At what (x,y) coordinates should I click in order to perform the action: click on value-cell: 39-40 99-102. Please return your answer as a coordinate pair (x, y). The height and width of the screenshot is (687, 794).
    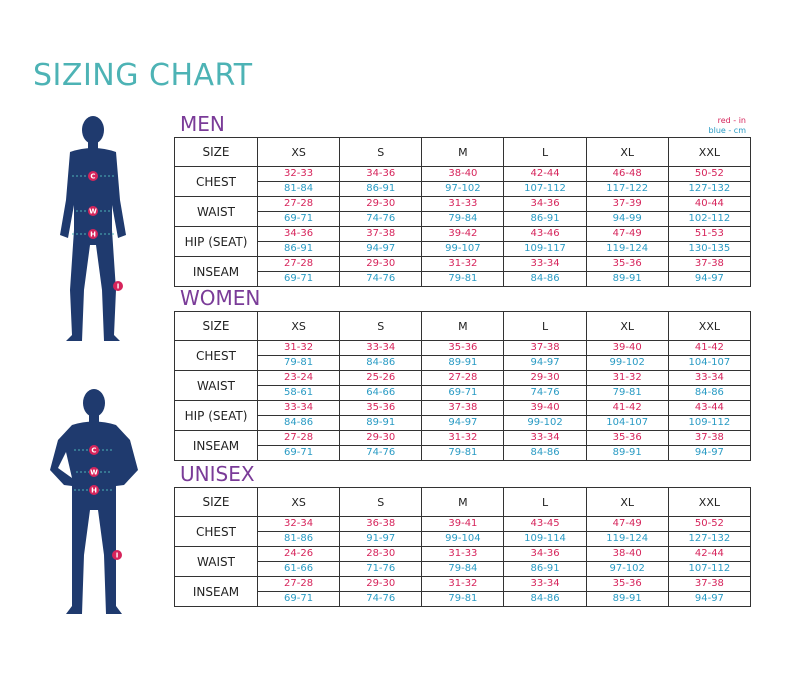
    Looking at the image, I should click on (627, 355).